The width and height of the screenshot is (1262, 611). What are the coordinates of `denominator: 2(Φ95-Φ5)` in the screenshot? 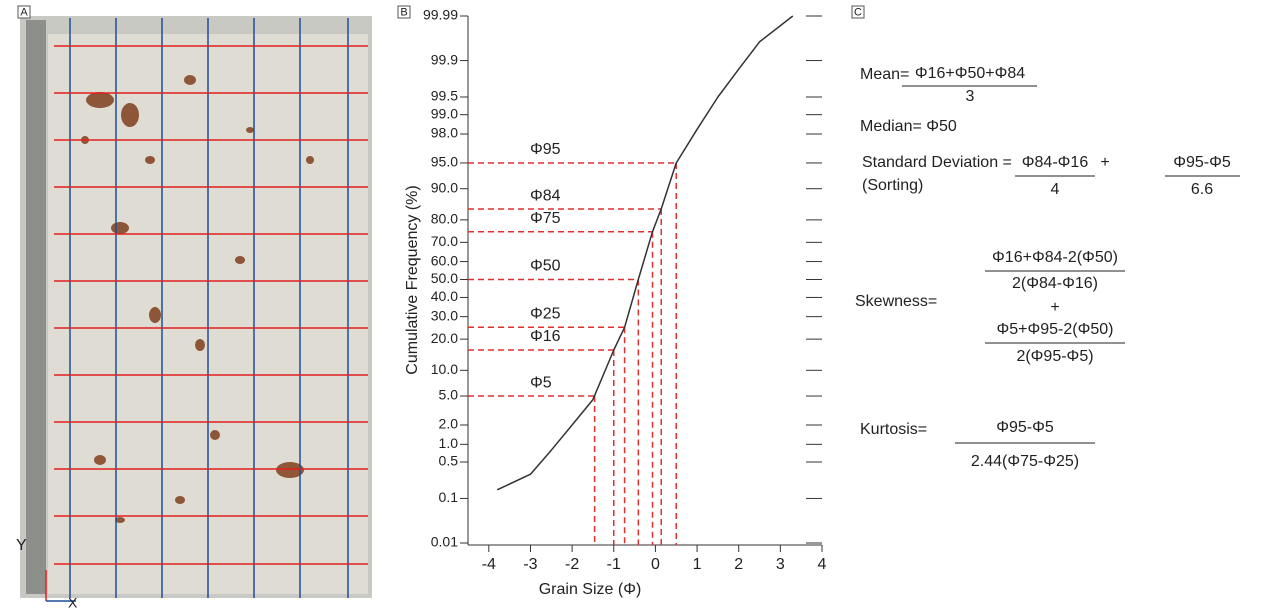 It's located at (1054, 356).